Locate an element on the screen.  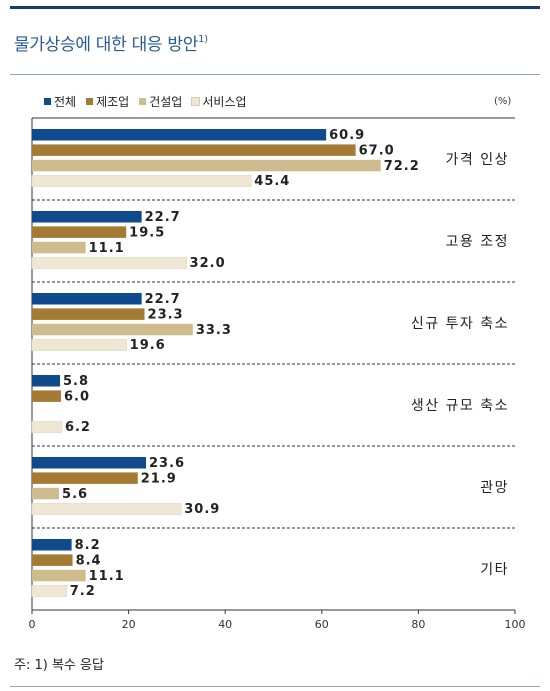
value-label: 45.4 is located at coordinates (272, 181).